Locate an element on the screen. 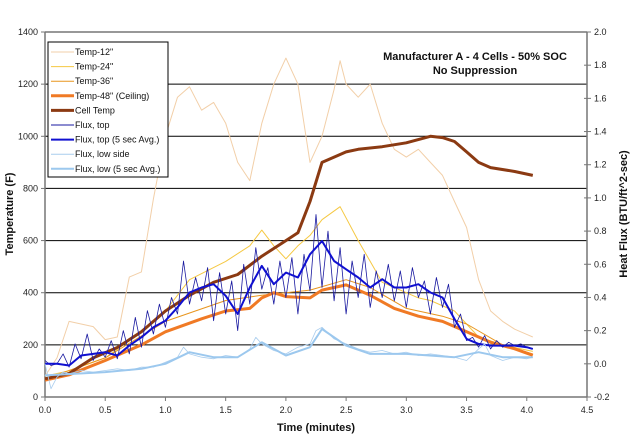  y2-tick-label: 1.0 is located at coordinates (600, 198).